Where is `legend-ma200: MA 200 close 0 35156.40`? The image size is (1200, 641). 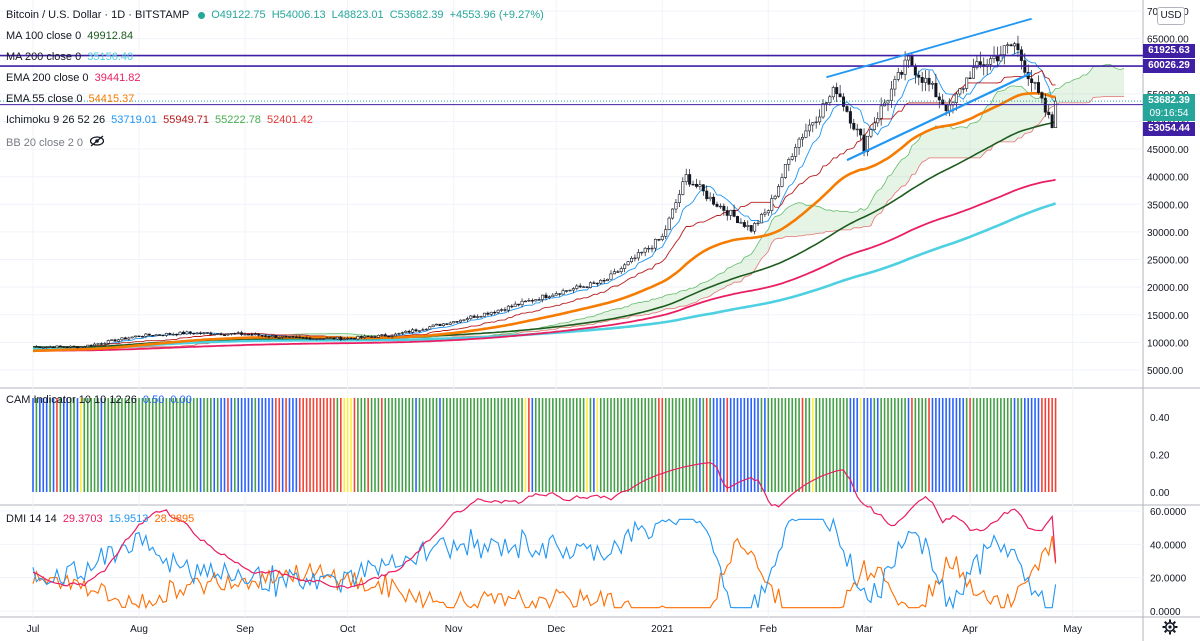
legend-ma200: MA 200 close 0 35156.40 is located at coordinates (71, 57).